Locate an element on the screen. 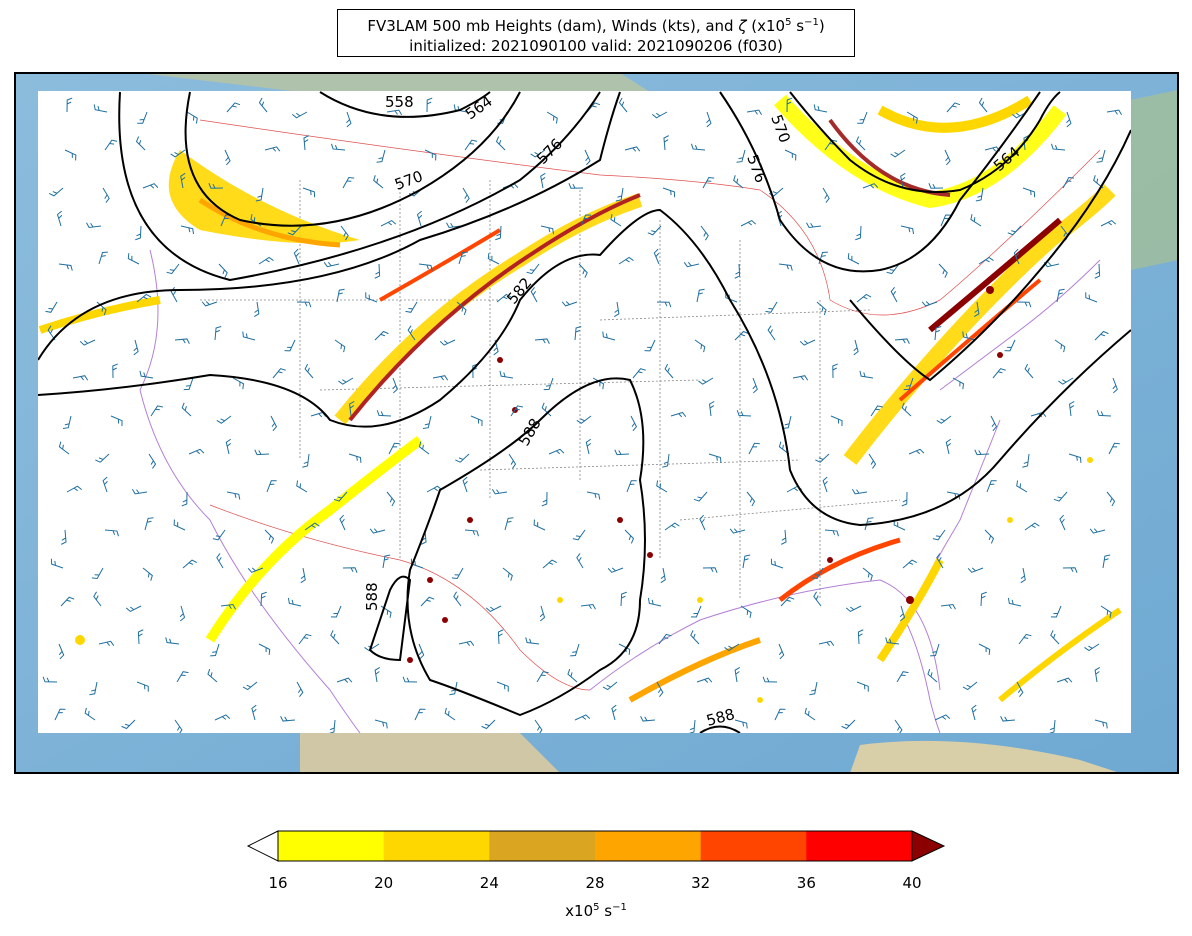 The height and width of the screenshot is (936, 1192). land-cuba is located at coordinates (985, 756).